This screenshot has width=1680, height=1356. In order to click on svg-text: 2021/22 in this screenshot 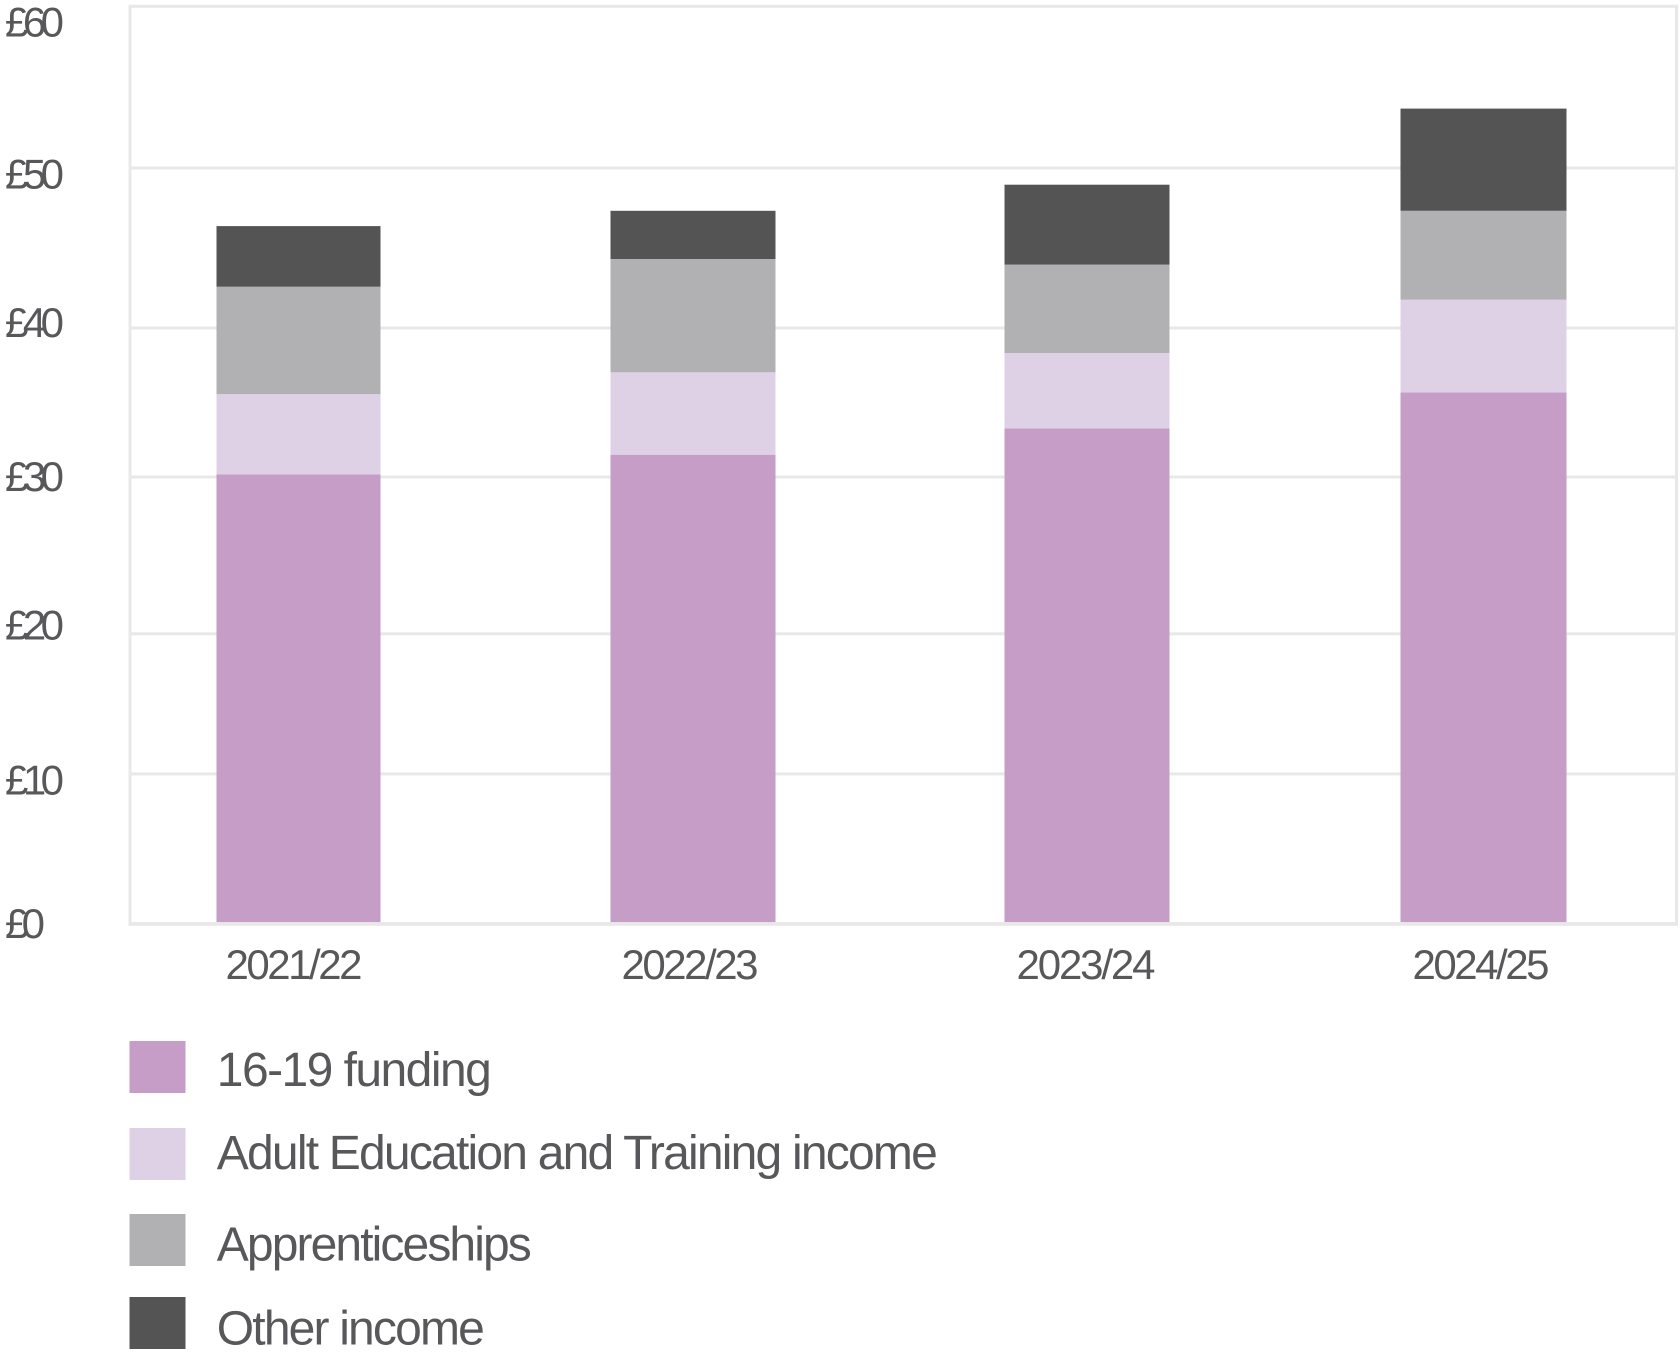, I will do `click(294, 964)`.